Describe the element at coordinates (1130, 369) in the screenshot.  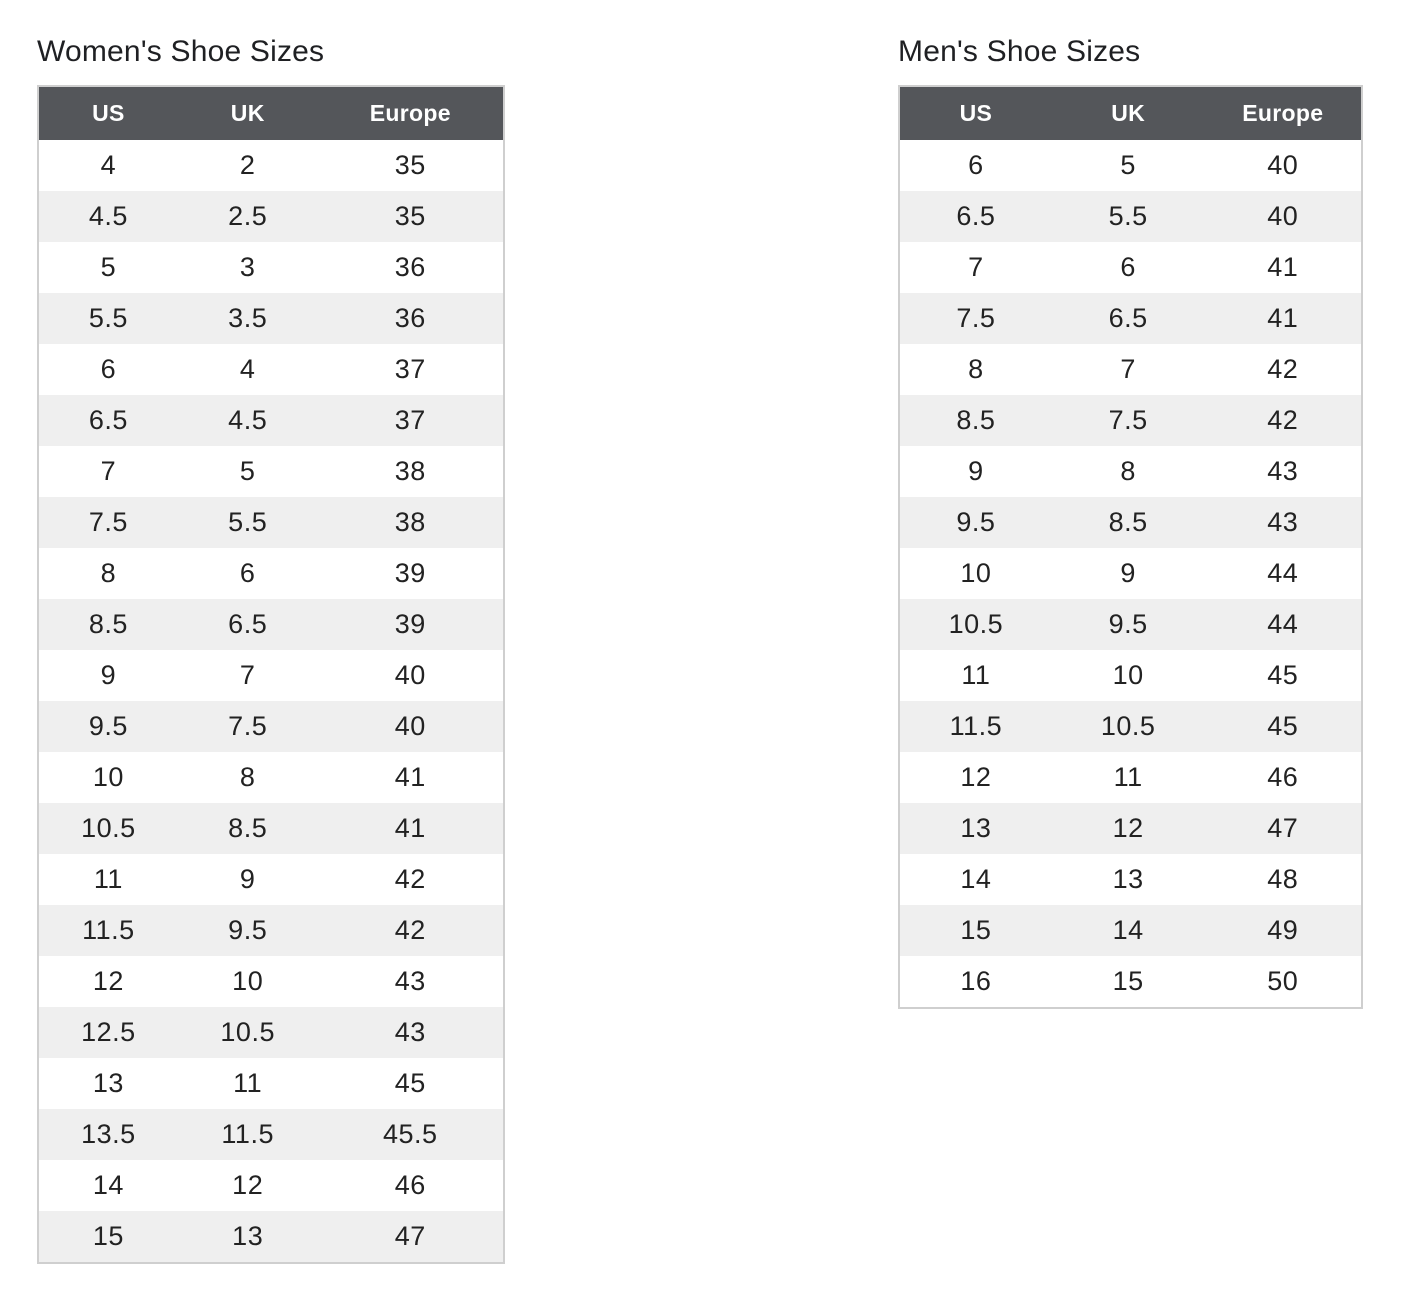
I see `table-row: 8 7 42` at that location.